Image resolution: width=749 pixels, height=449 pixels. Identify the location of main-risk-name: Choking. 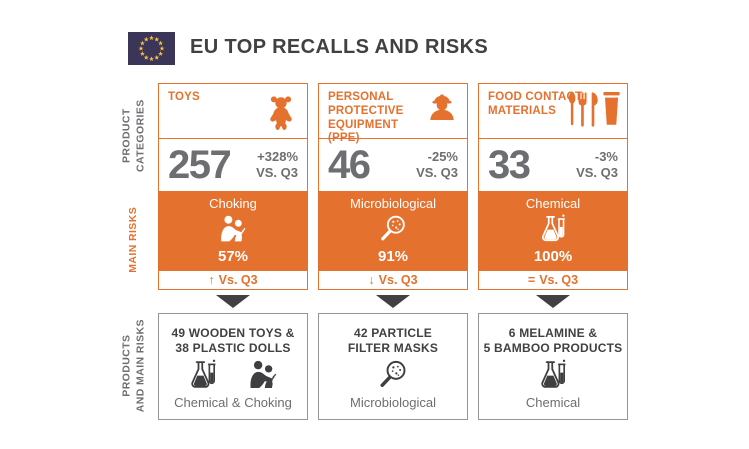
(233, 203).